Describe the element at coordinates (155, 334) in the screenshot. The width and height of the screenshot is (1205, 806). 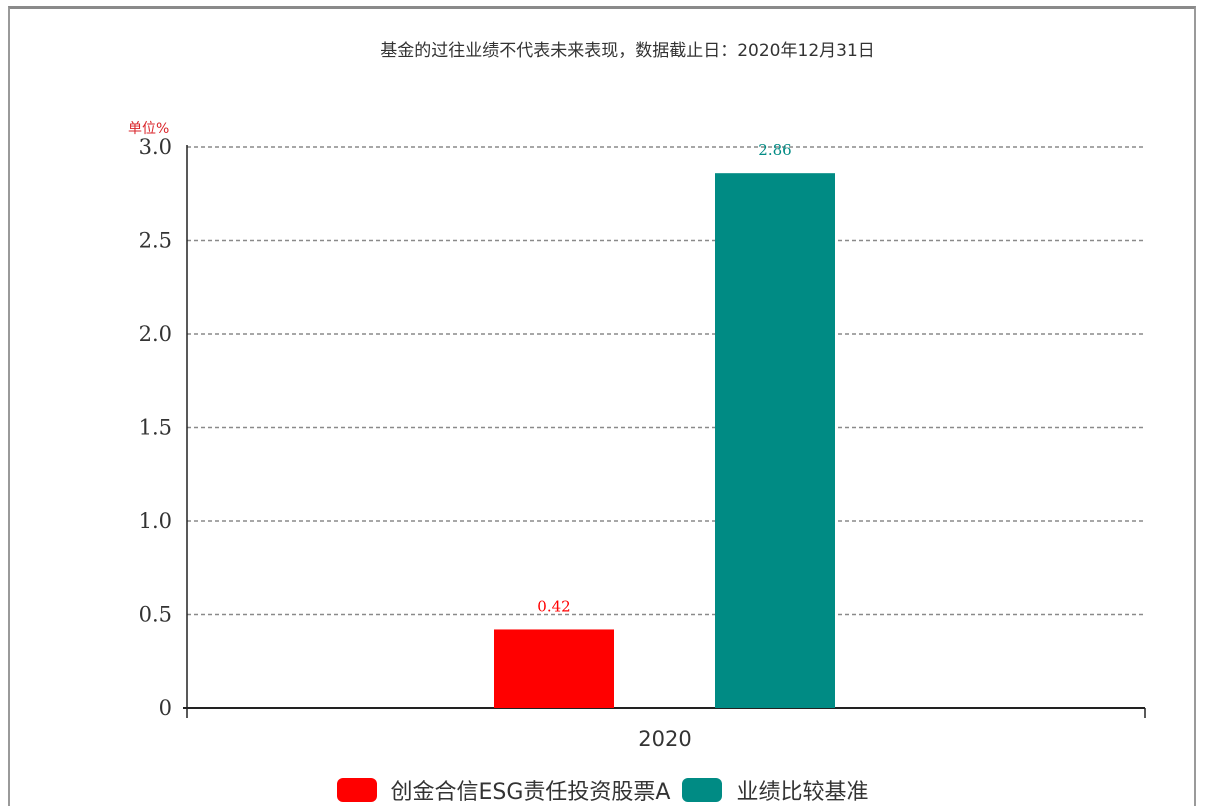
I see `y-tick-label: 2.0` at that location.